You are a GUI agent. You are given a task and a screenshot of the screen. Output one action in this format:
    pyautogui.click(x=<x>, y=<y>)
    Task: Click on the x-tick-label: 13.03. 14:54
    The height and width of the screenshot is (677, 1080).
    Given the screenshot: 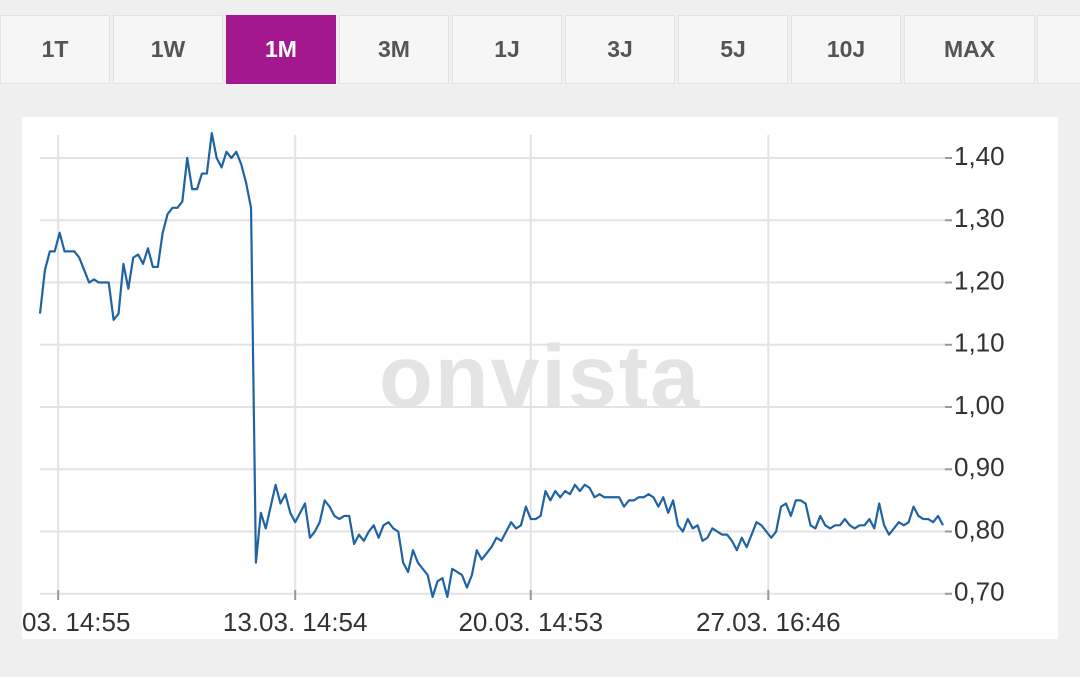 What is the action you would take?
    pyautogui.click(x=295, y=622)
    